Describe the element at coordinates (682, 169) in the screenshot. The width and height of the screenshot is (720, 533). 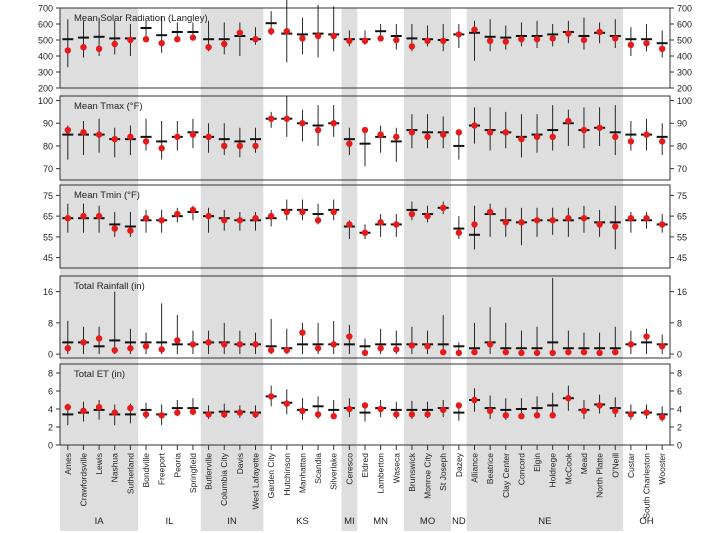
I see `y-tick-label-right: 70` at that location.